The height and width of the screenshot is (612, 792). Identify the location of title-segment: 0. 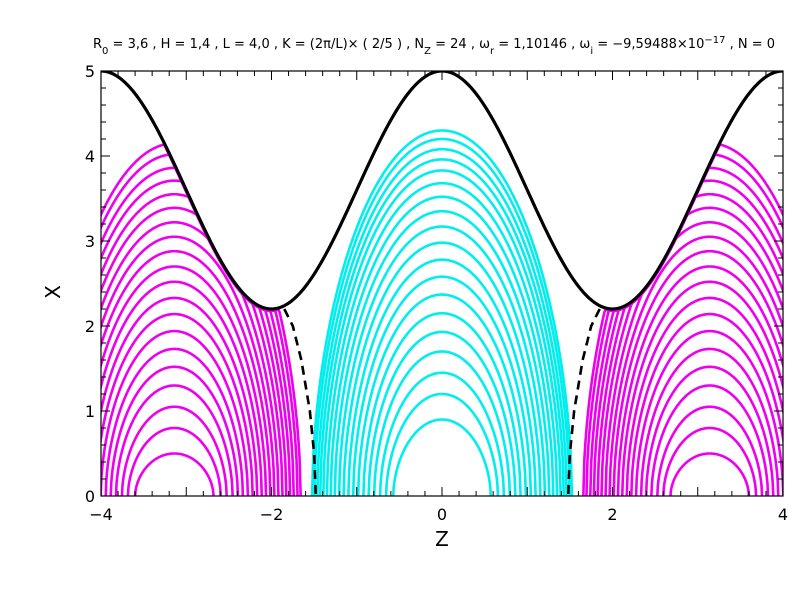
(105, 51).